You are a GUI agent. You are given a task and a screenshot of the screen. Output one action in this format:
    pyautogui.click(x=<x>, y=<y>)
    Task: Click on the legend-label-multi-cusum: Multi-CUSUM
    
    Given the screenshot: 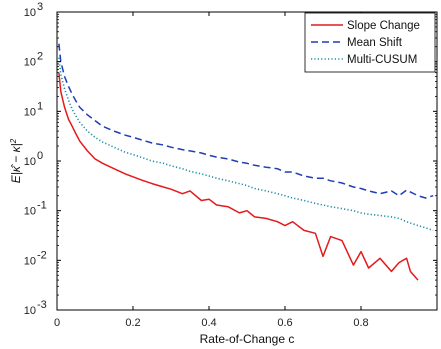 What is the action you would take?
    pyautogui.click(x=382, y=60)
    